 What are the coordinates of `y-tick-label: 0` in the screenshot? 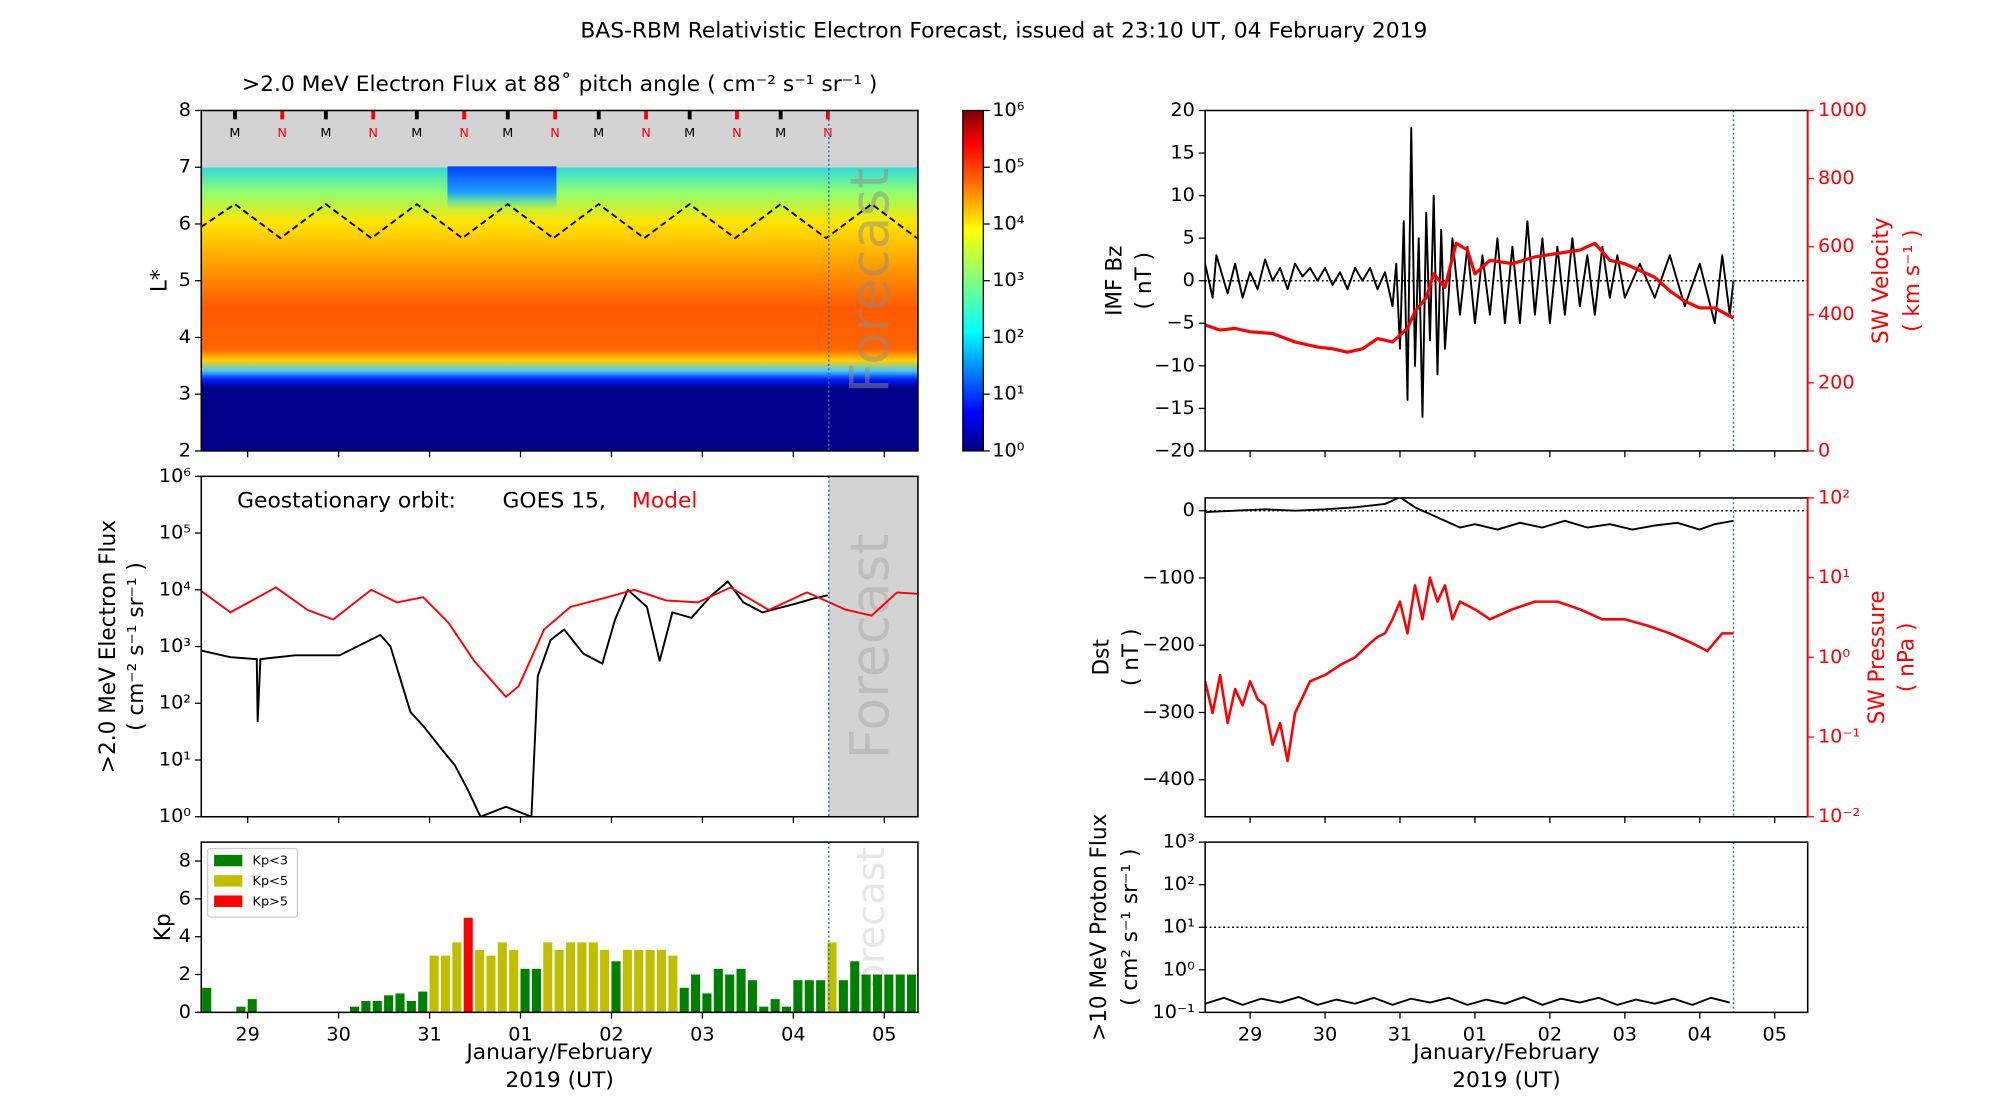 It's located at (1189, 279).